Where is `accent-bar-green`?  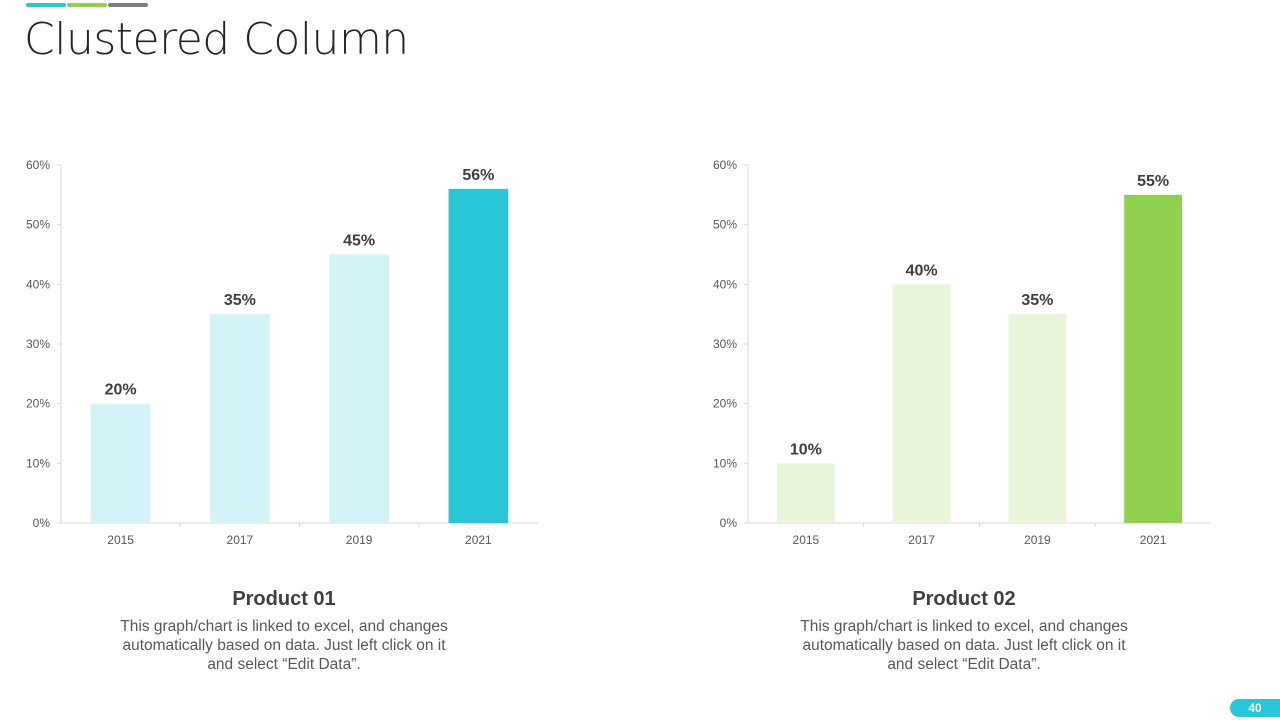
accent-bar-green is located at coordinates (87, 5).